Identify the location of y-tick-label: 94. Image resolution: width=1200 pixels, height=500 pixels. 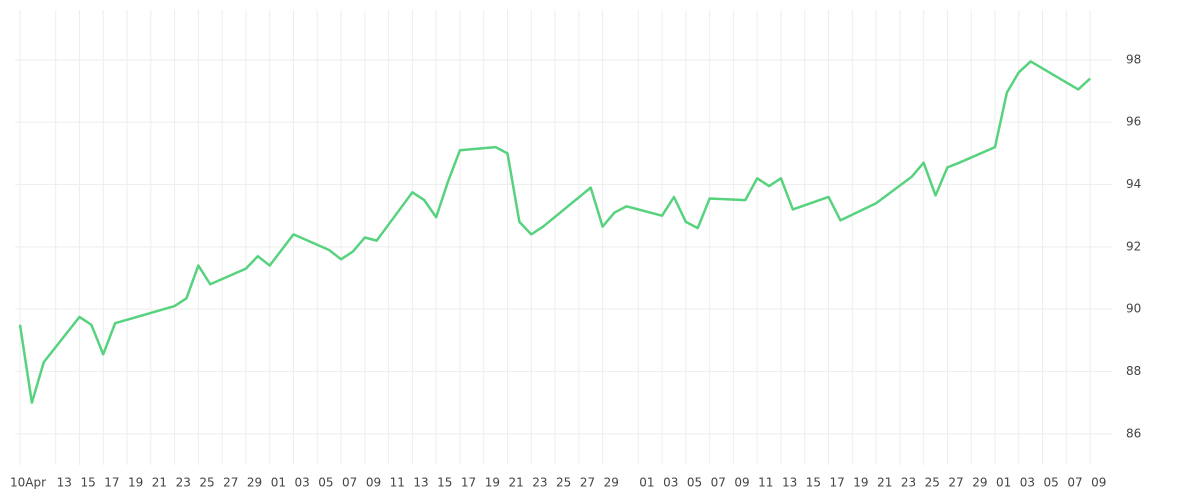
(1133, 184).